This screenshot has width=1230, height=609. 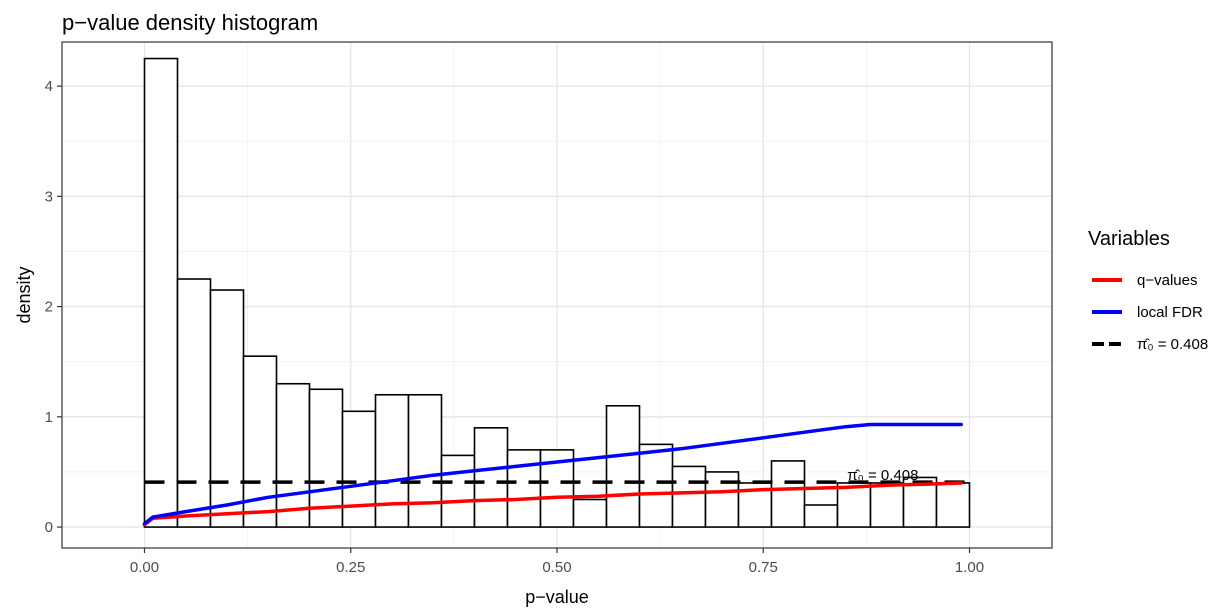 I want to click on x-tick-label: 0.00, so click(x=144, y=567).